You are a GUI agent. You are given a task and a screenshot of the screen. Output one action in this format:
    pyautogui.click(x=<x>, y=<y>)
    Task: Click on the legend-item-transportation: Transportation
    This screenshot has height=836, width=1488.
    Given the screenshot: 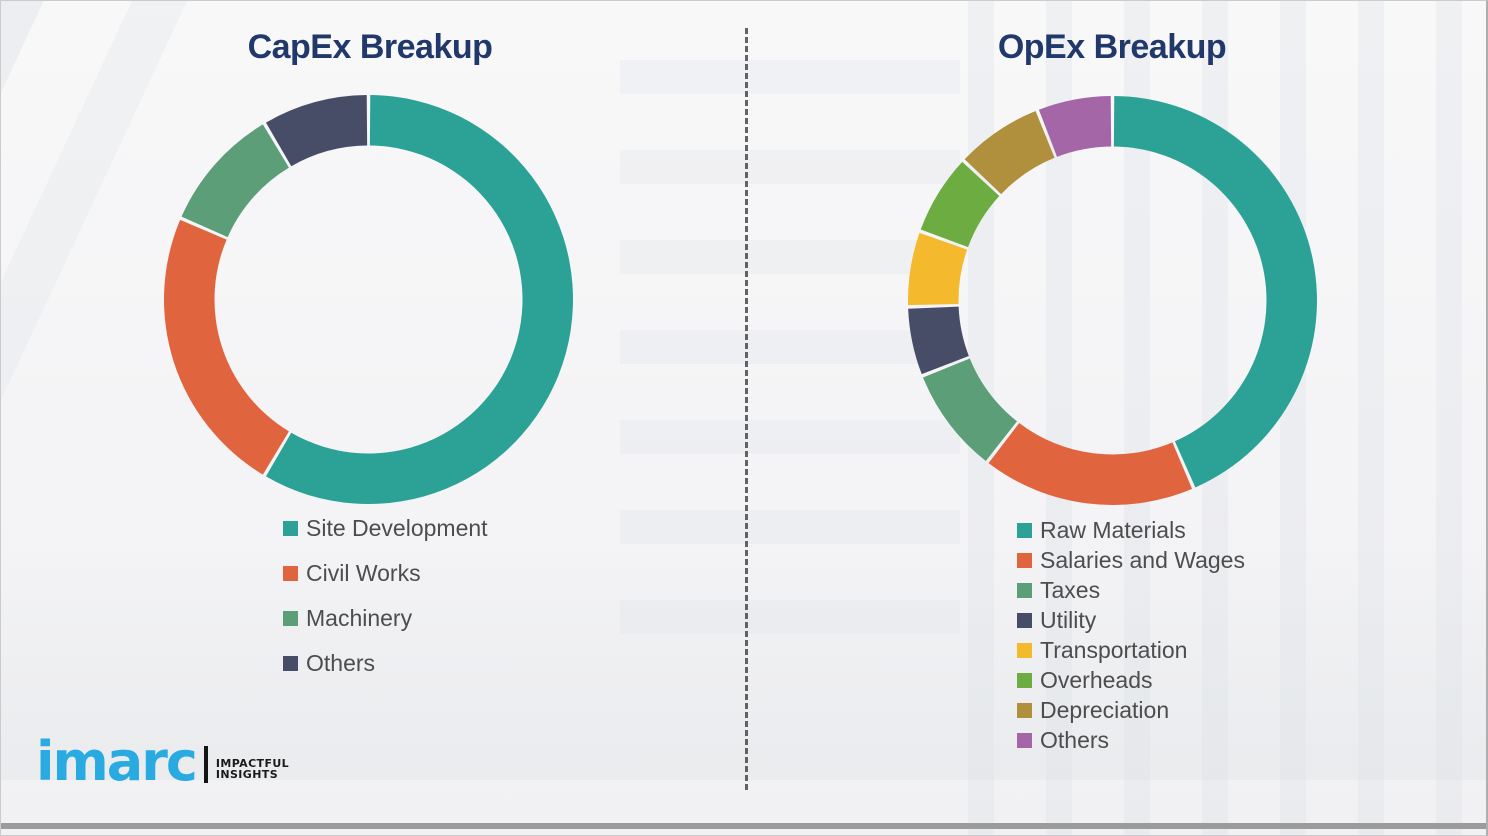 What is the action you would take?
    pyautogui.click(x=1131, y=650)
    